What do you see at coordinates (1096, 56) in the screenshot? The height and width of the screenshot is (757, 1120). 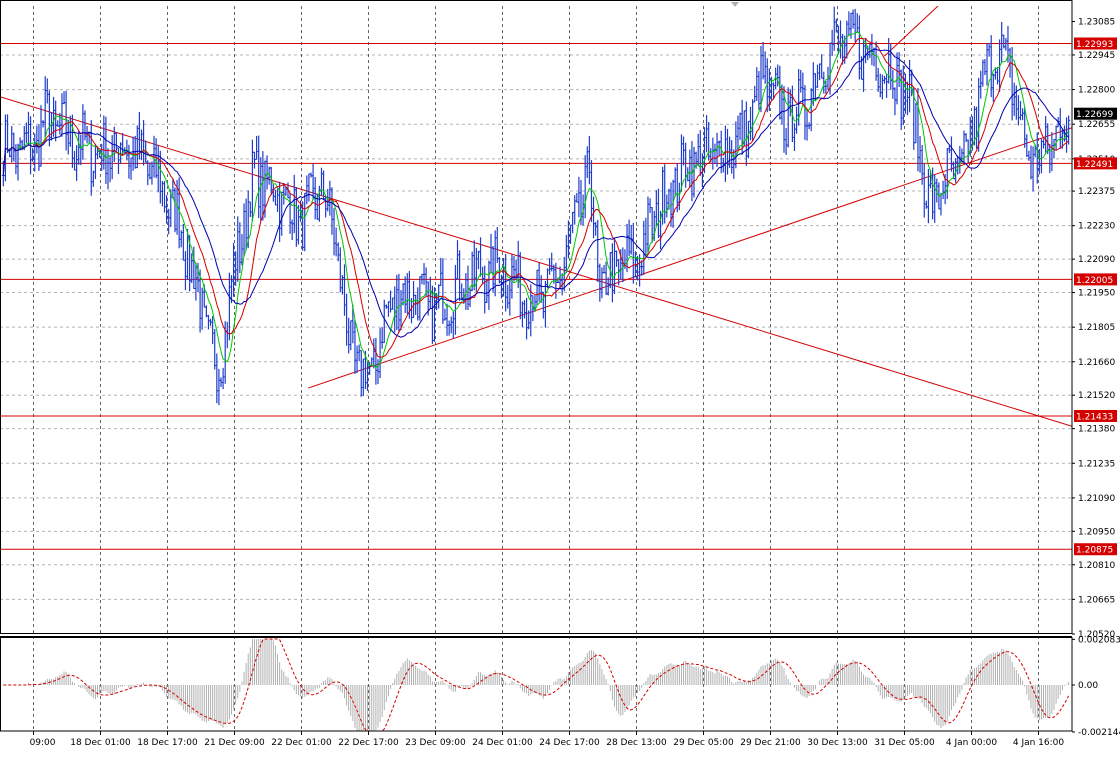 I see `price-tick-label: 1.22945` at bounding box center [1096, 56].